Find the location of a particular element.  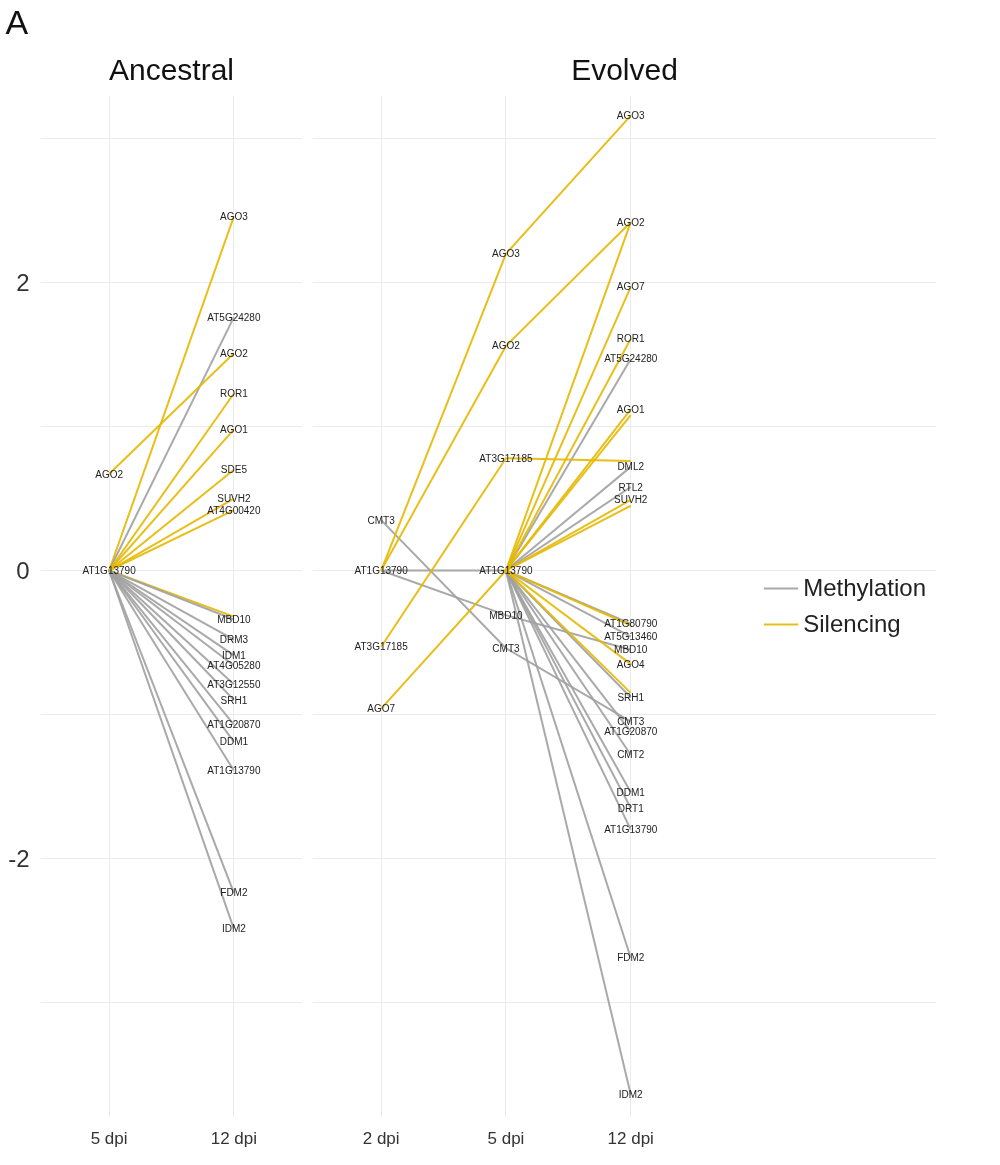

annotation: AT5G24280 is located at coordinates (234, 317).